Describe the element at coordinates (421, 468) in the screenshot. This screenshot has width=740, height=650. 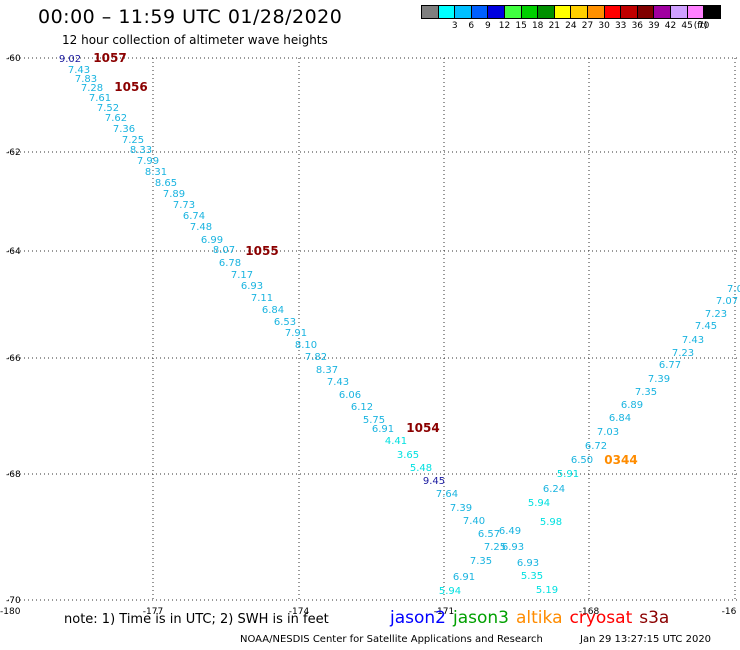
I see `wave-height-reading: 5.48` at that location.